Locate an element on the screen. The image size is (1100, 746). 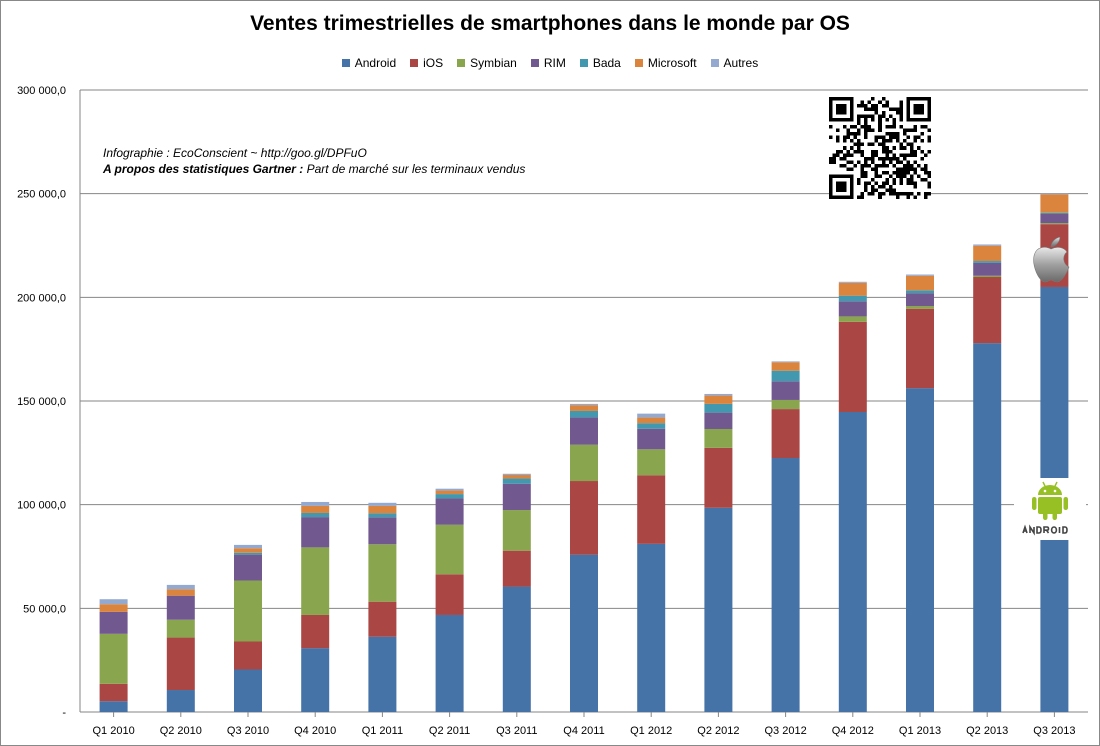
x-tick-label: Q1 2012 is located at coordinates (651, 731).